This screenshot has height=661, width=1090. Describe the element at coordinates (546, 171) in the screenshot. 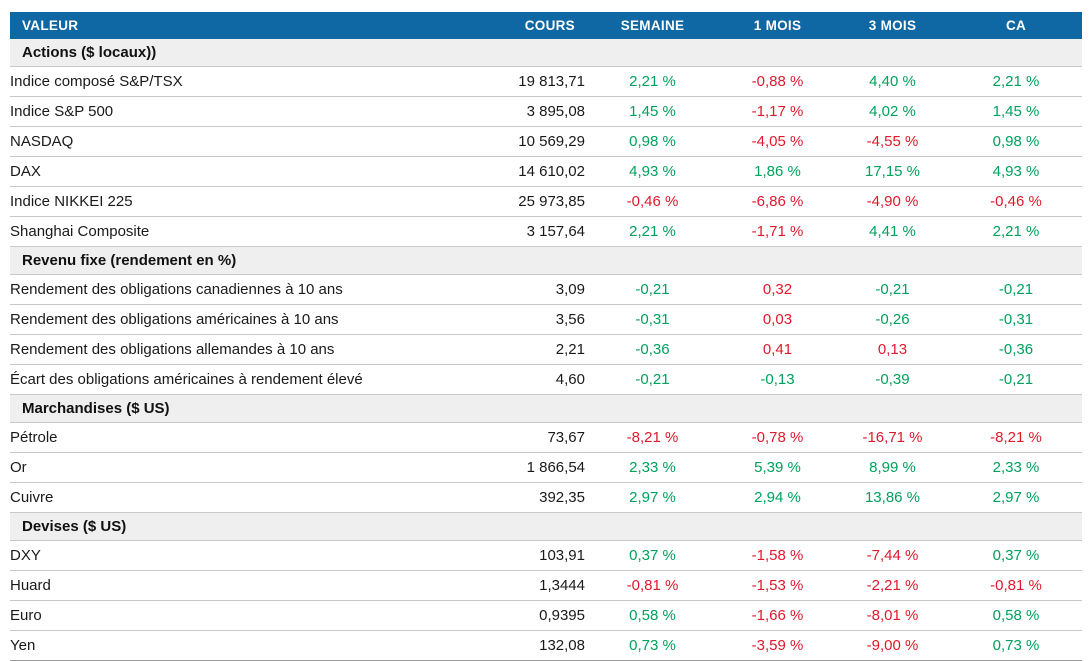

I see `table-row: DAX 14 610,02 4,93 % 1,86 % 17,15 % 4,93 %` at that location.